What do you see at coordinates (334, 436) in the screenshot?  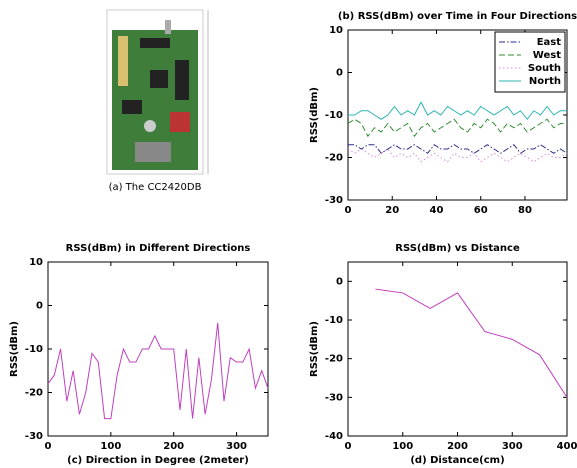 I see `y-tick-label: -40` at bounding box center [334, 436].